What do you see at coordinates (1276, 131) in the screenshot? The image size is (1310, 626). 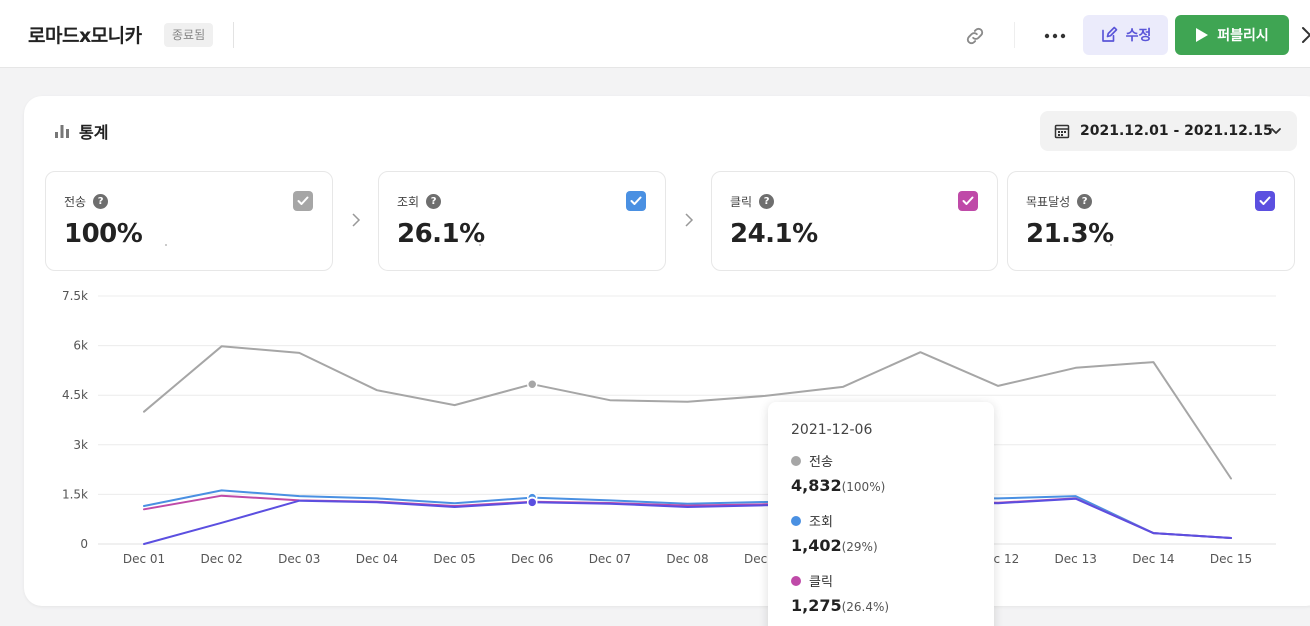 I see `chevron-down-icon` at bounding box center [1276, 131].